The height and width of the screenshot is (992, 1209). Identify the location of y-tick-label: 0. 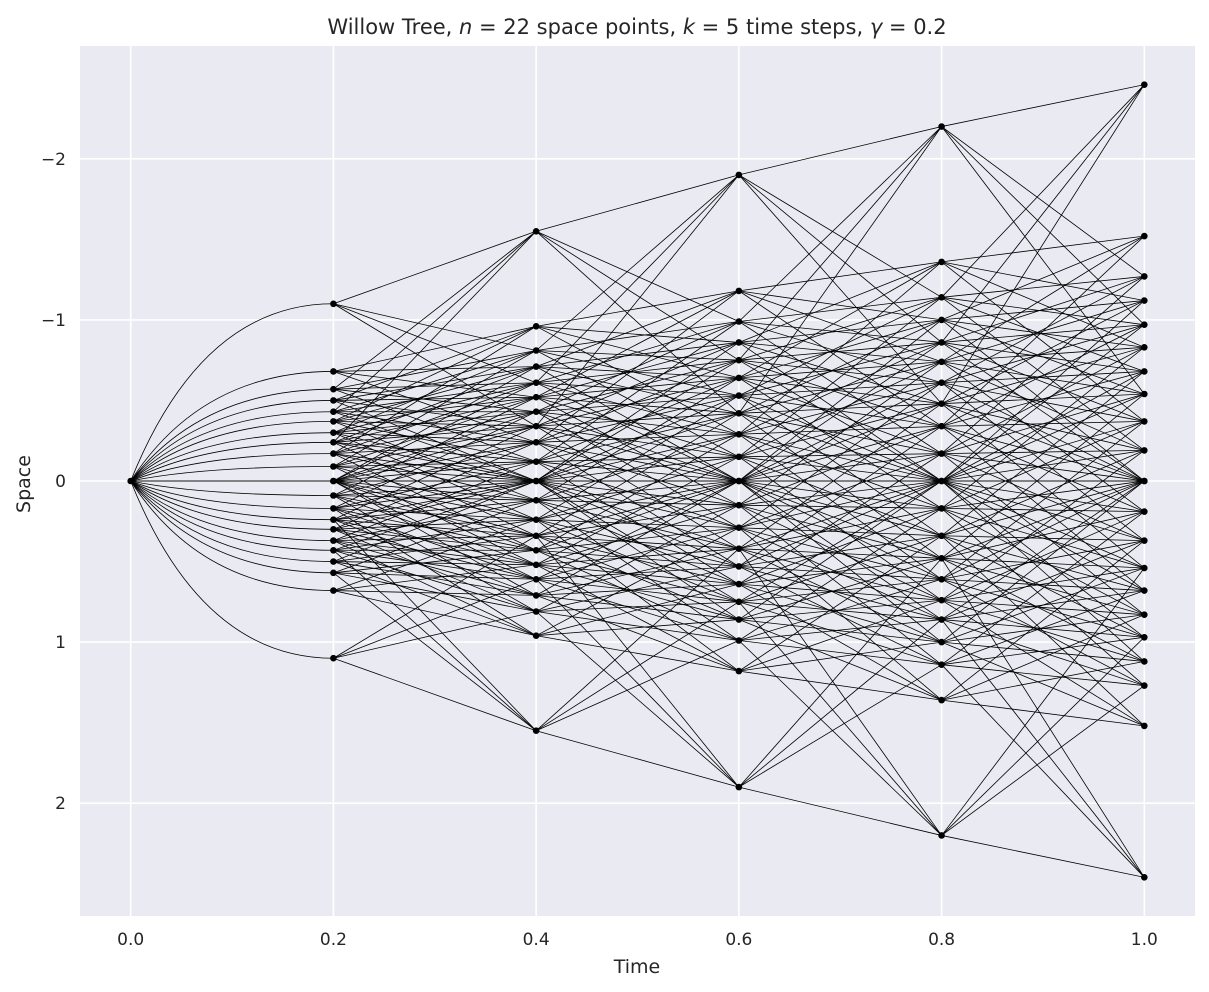
(60, 482).